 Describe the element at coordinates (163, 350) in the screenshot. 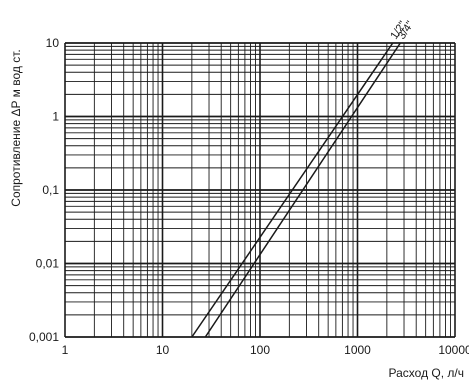

I see `x-tick-label: 10` at that location.